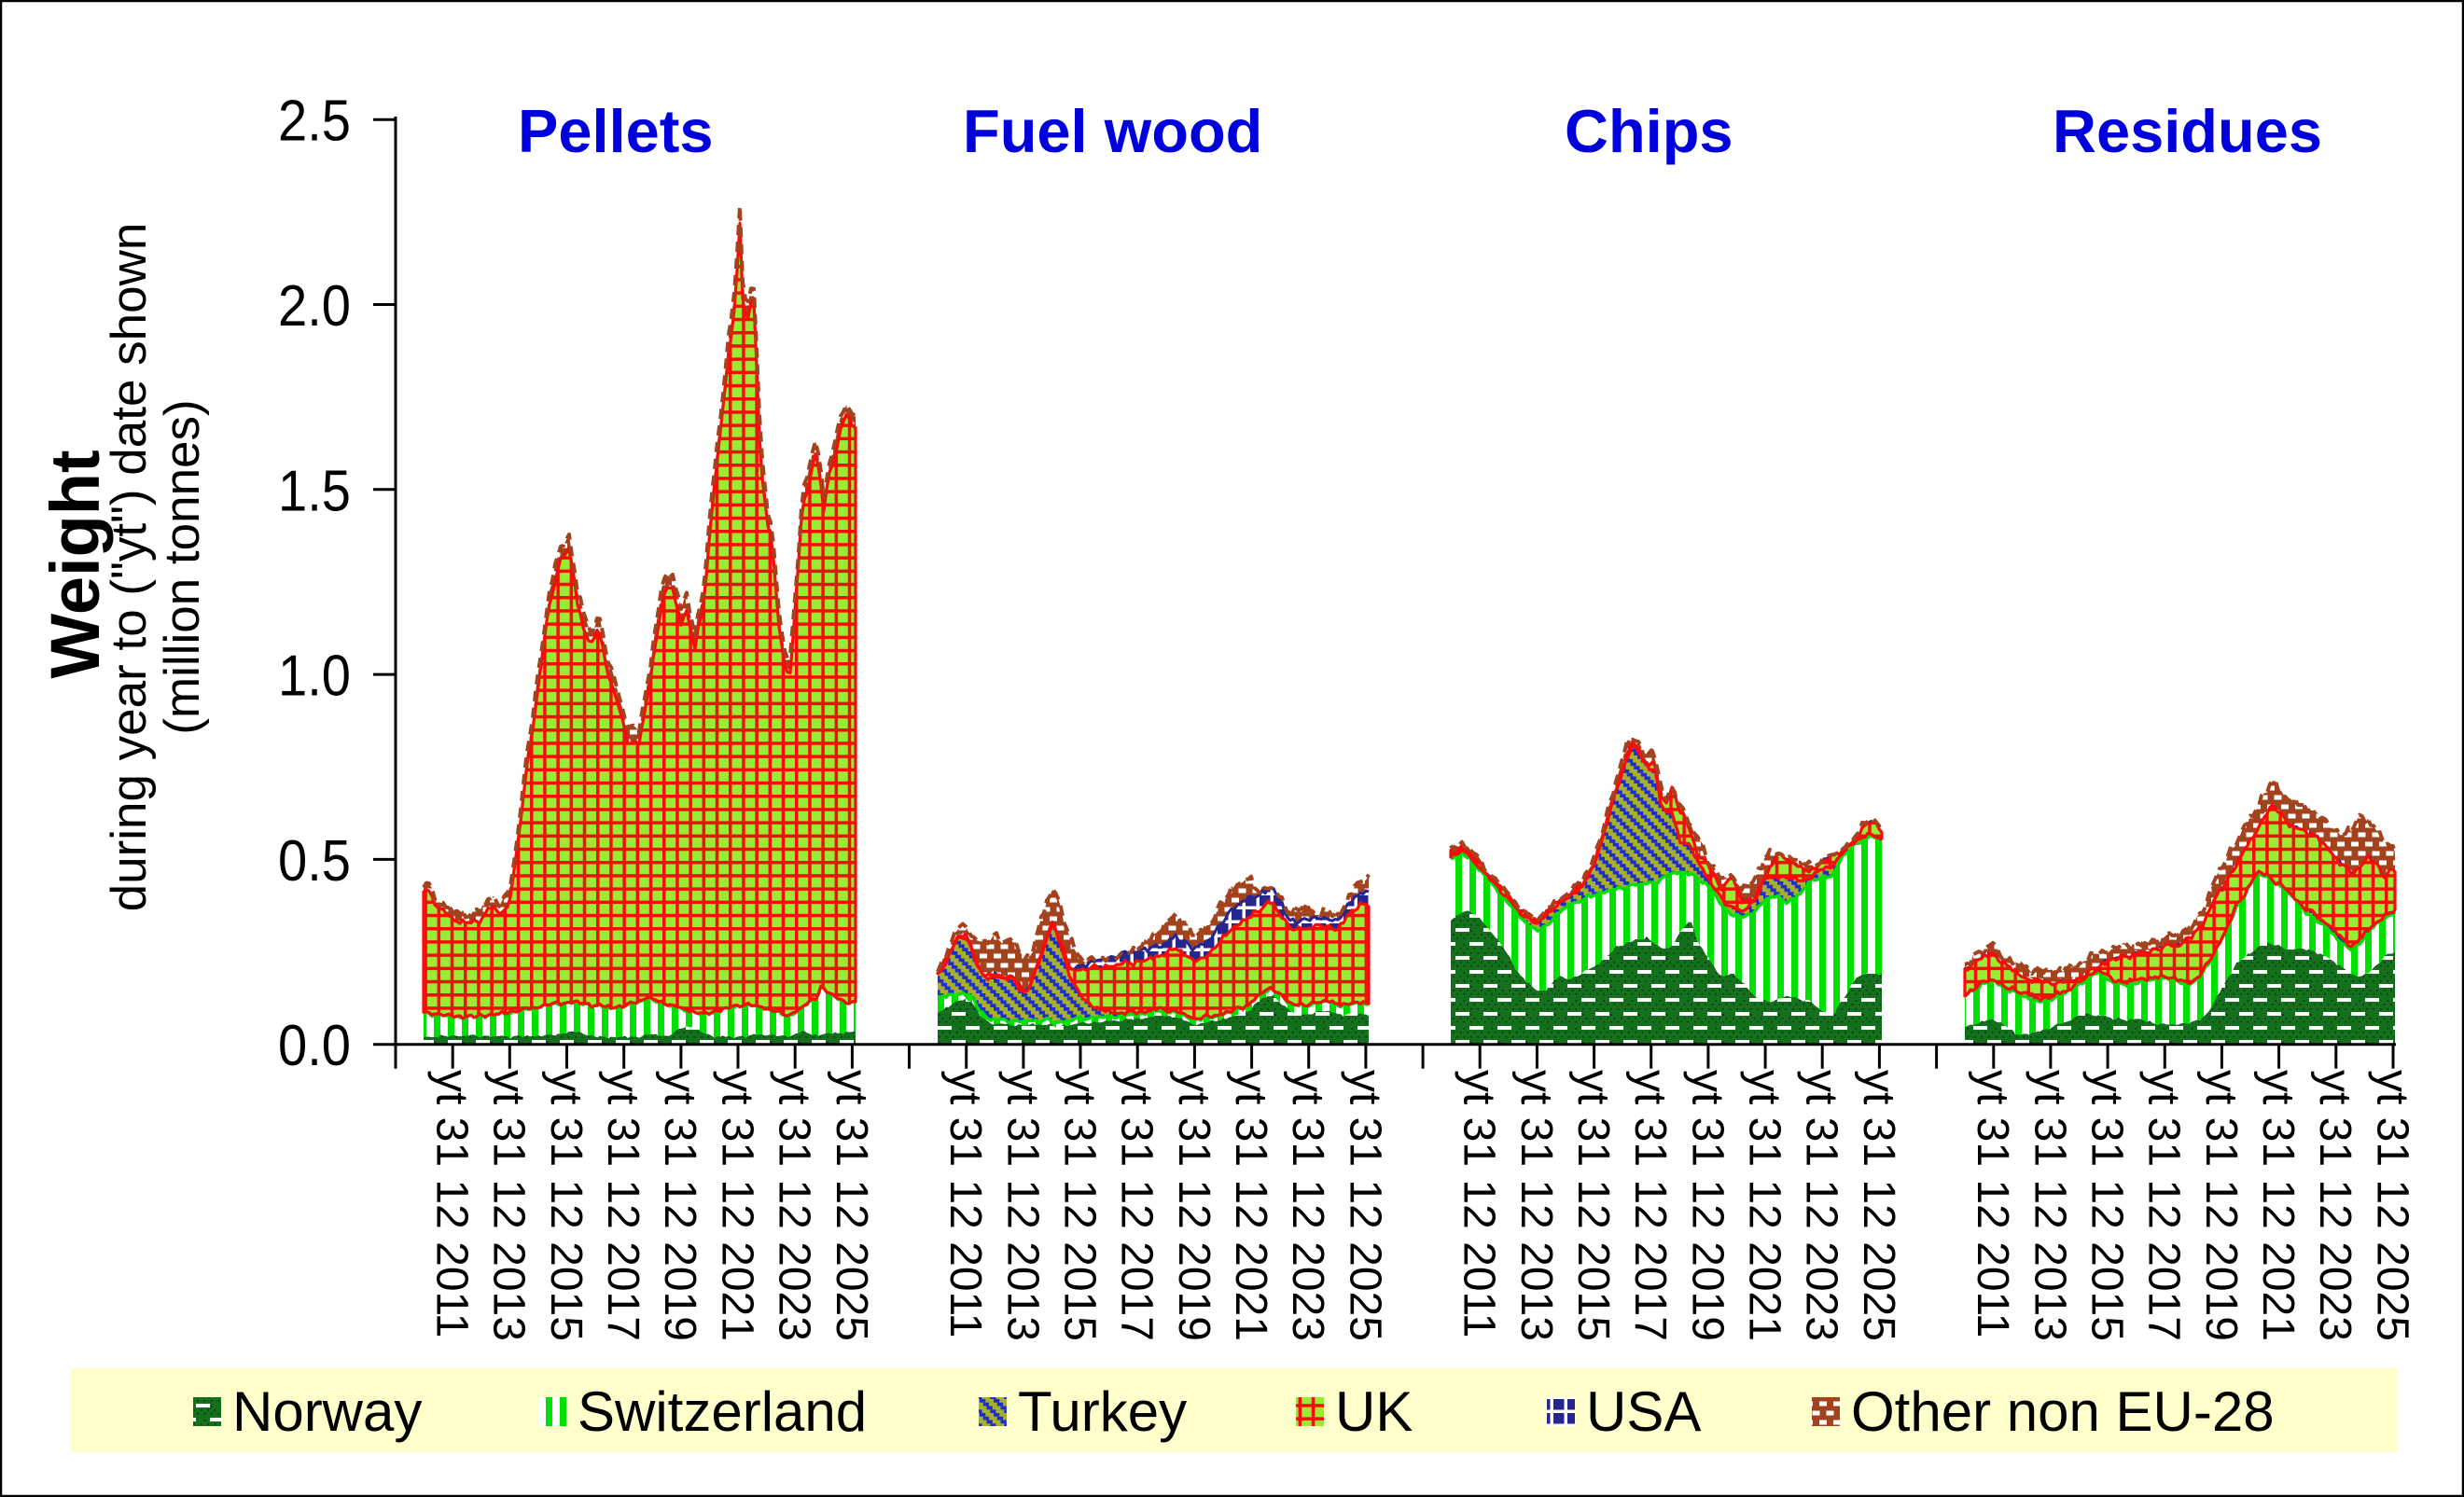  What do you see at coordinates (616, 131) in the screenshot?
I see `svg-text: Pellets` at bounding box center [616, 131].